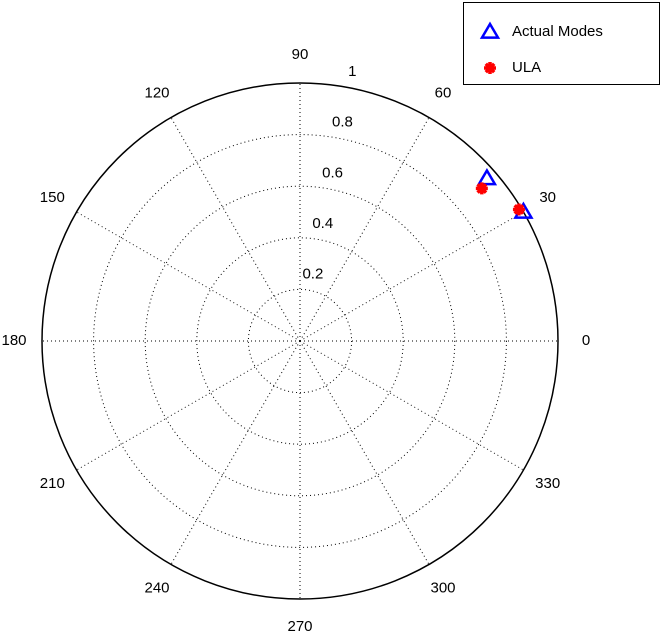 Image resolution: width=667 pixels, height=641 pixels. I want to click on theta-tick-label: 300, so click(442, 588).